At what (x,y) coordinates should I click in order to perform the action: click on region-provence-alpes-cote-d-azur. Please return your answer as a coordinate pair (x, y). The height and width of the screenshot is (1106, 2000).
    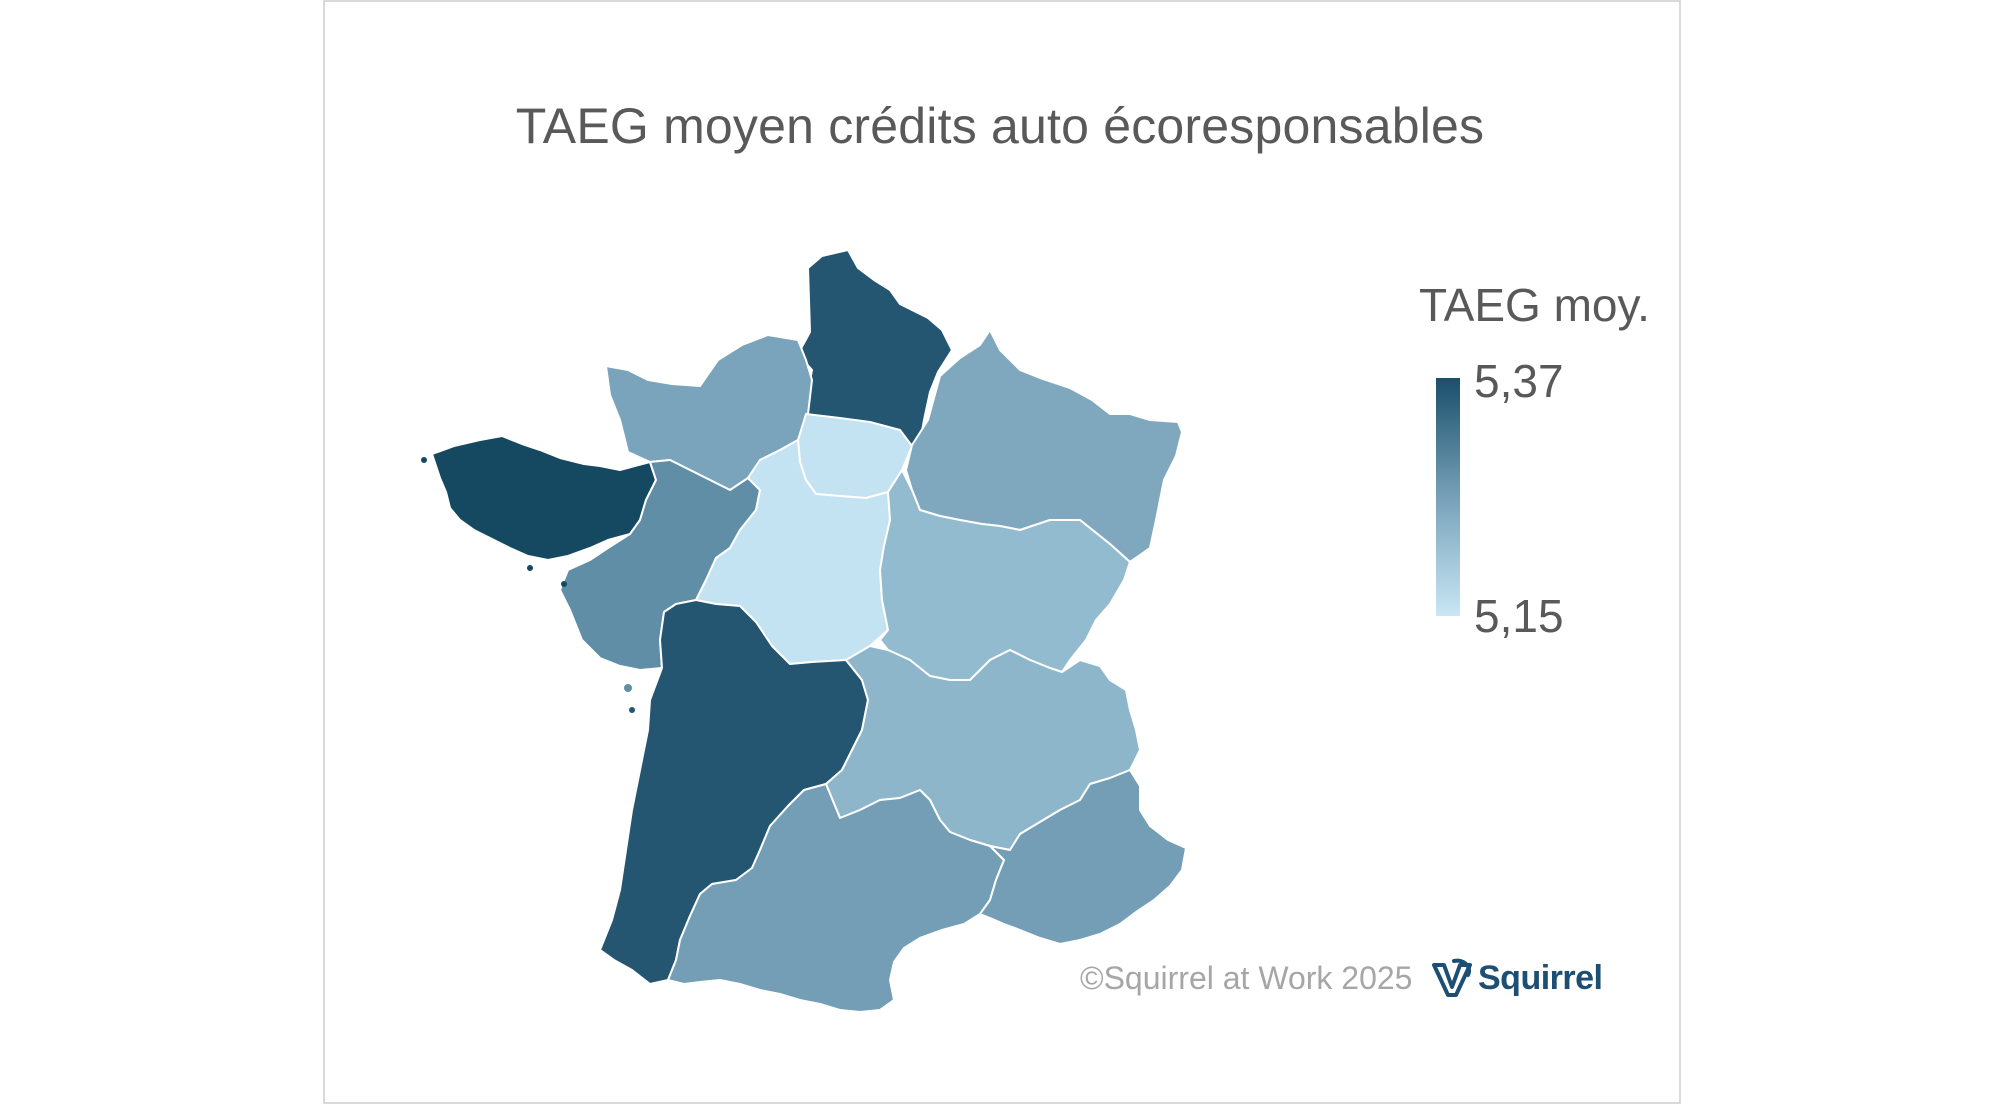
    Looking at the image, I should click on (1083, 857).